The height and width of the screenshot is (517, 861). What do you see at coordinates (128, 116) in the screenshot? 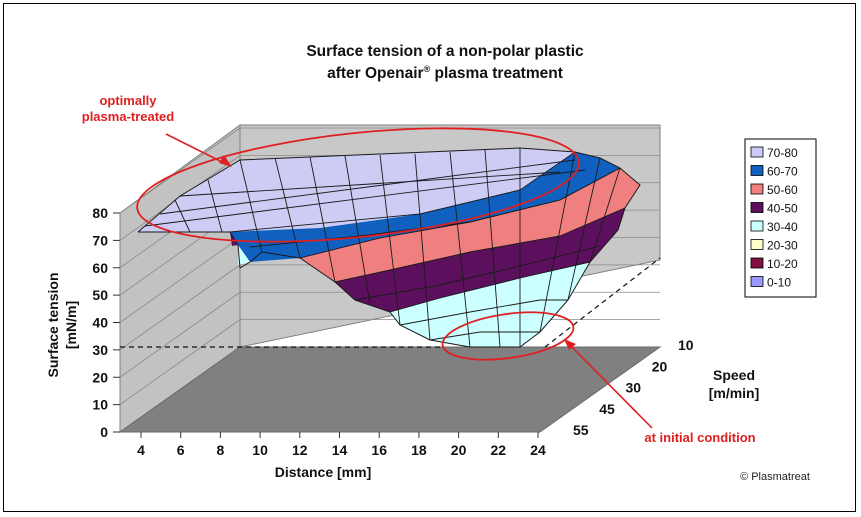
I see `annotation-top-line2: plasma-treated` at bounding box center [128, 116].